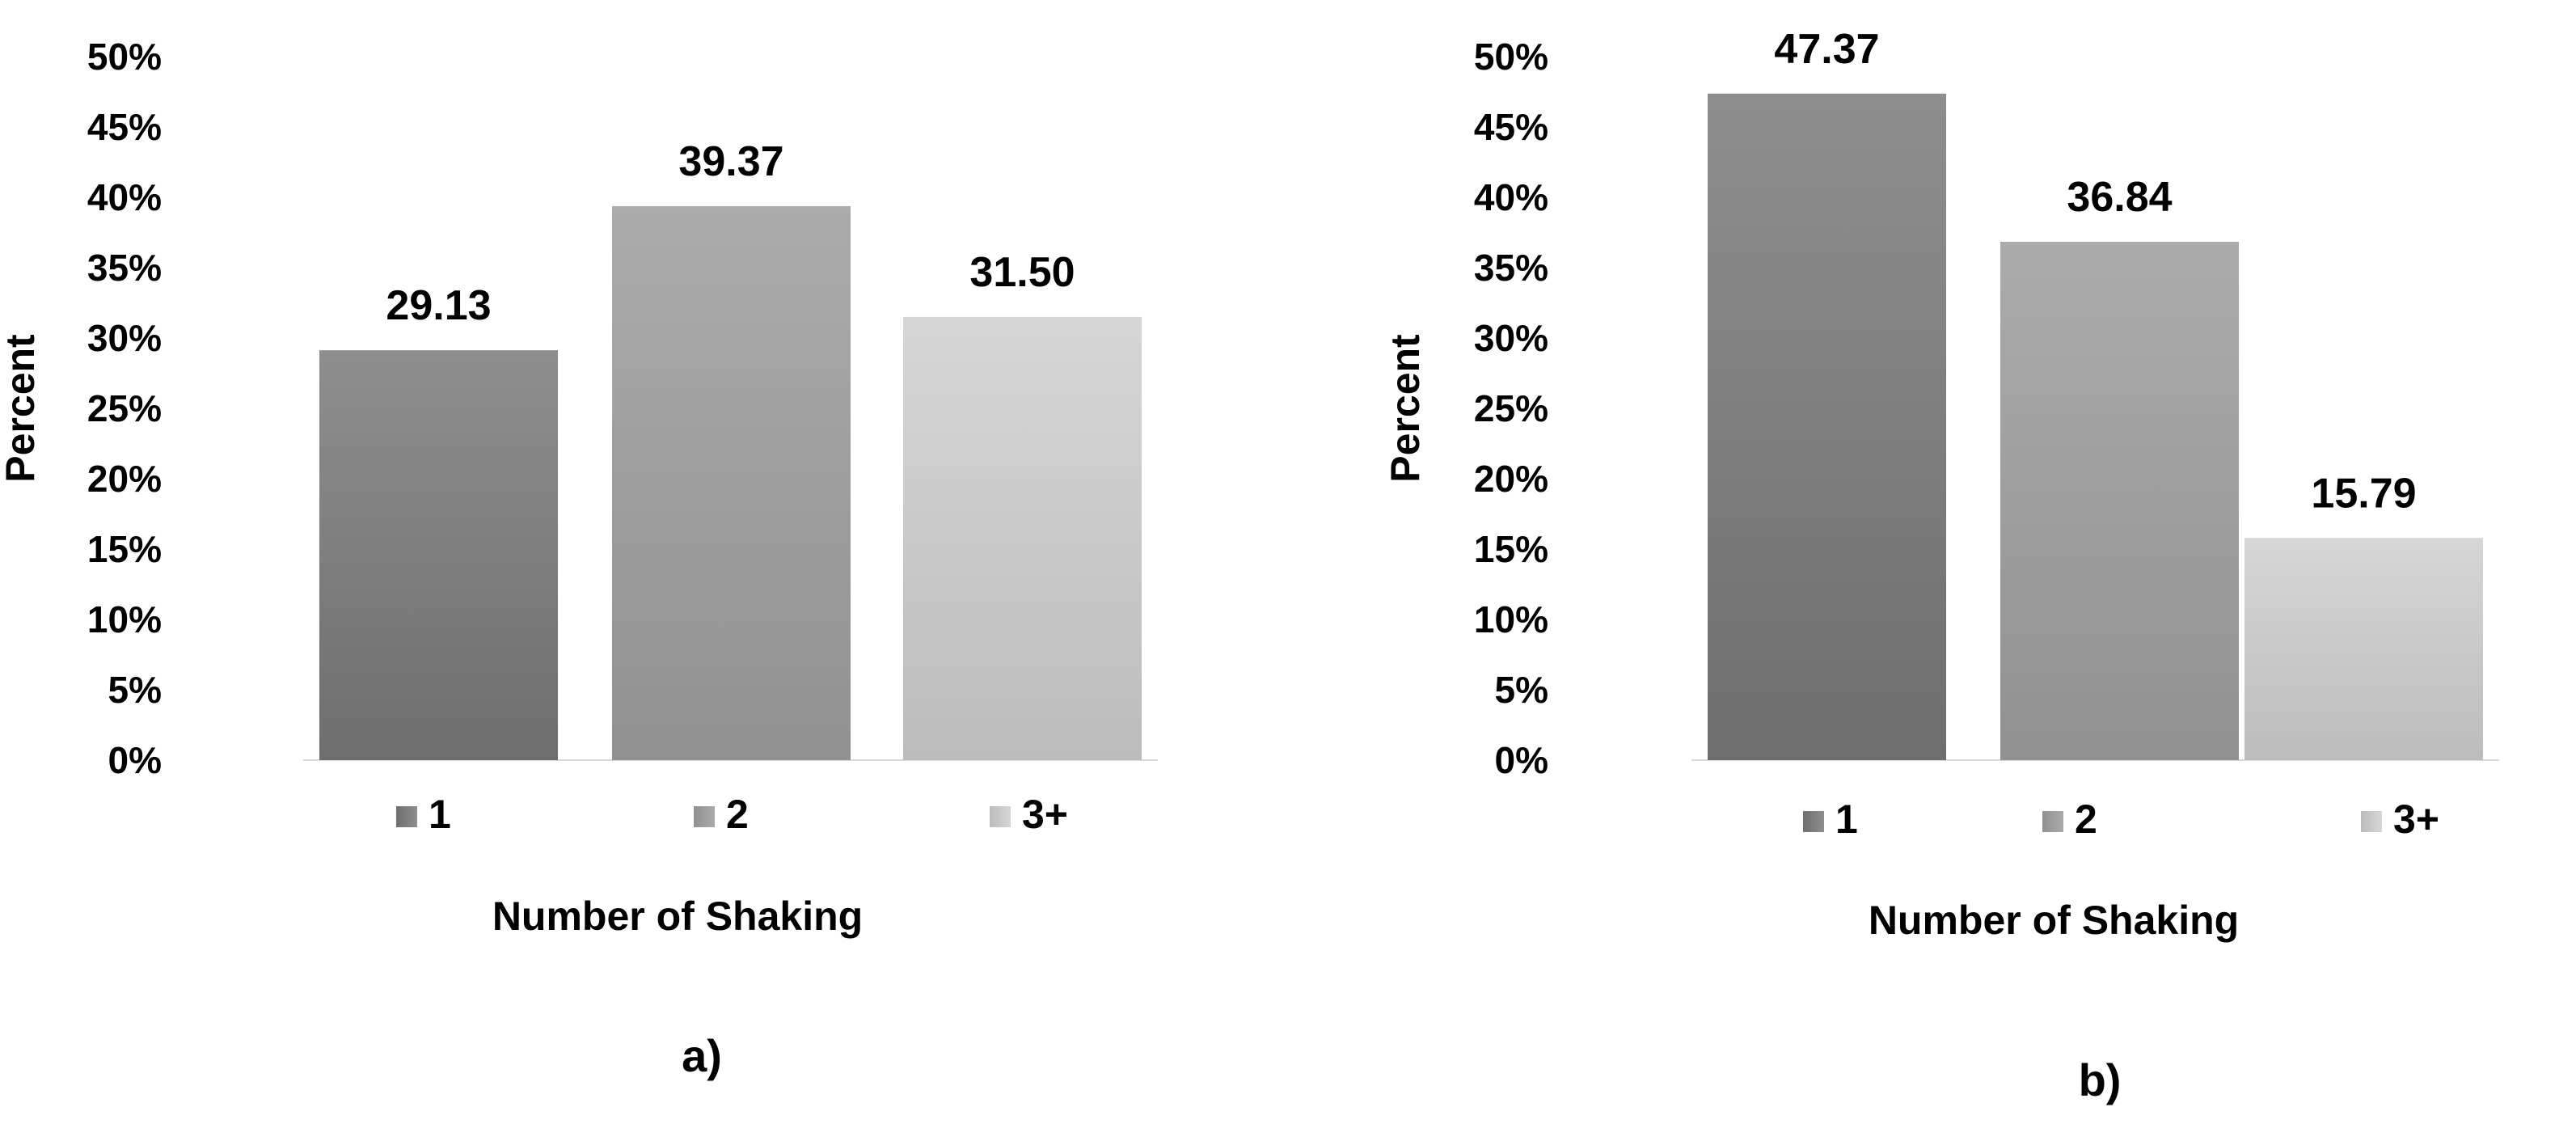 The image size is (2576, 1141). Describe the element at coordinates (730, 161) in the screenshot. I see `data-label: 39.37` at that location.